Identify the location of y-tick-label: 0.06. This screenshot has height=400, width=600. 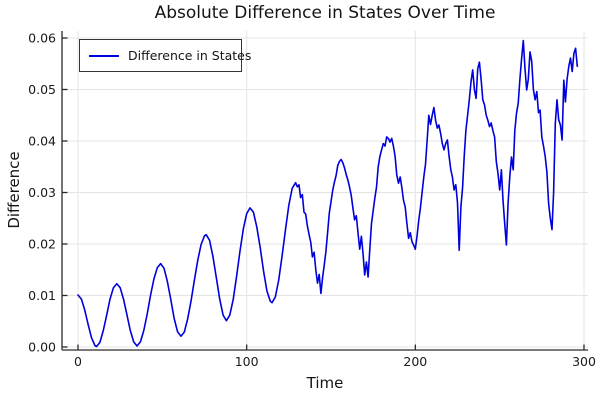
(42, 37).